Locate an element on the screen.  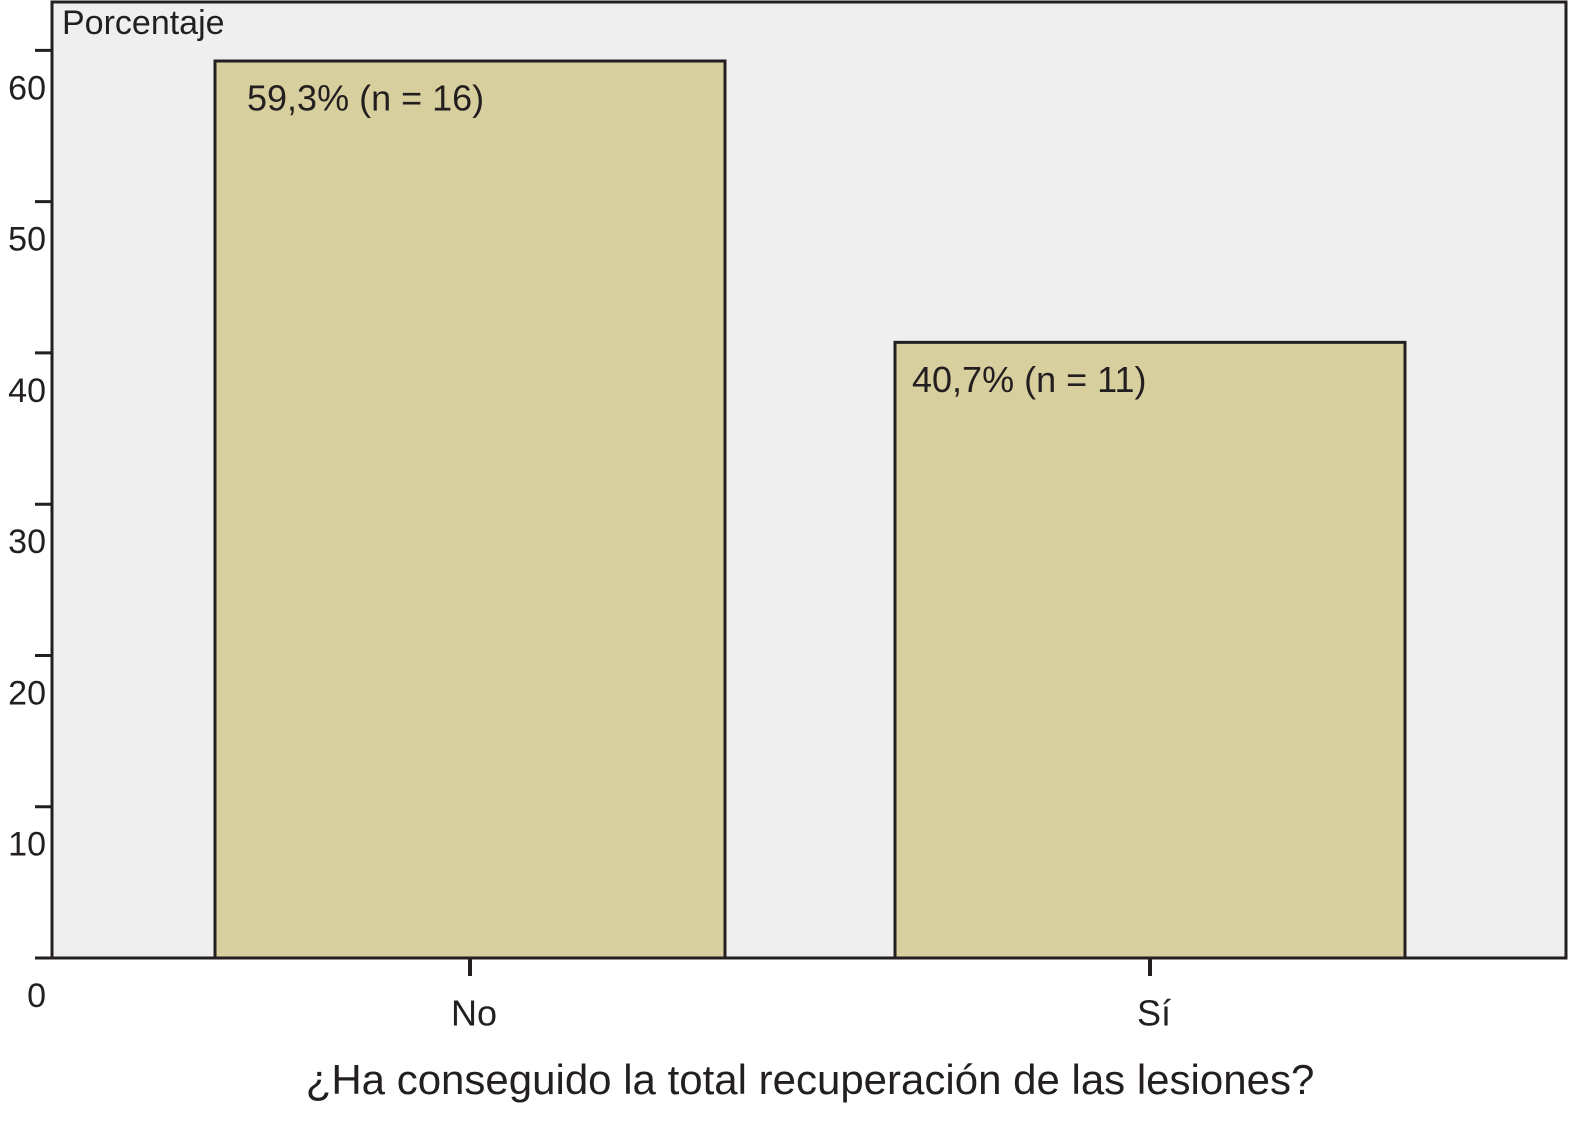
y-axis-title: Porcentaje is located at coordinates (143, 23).